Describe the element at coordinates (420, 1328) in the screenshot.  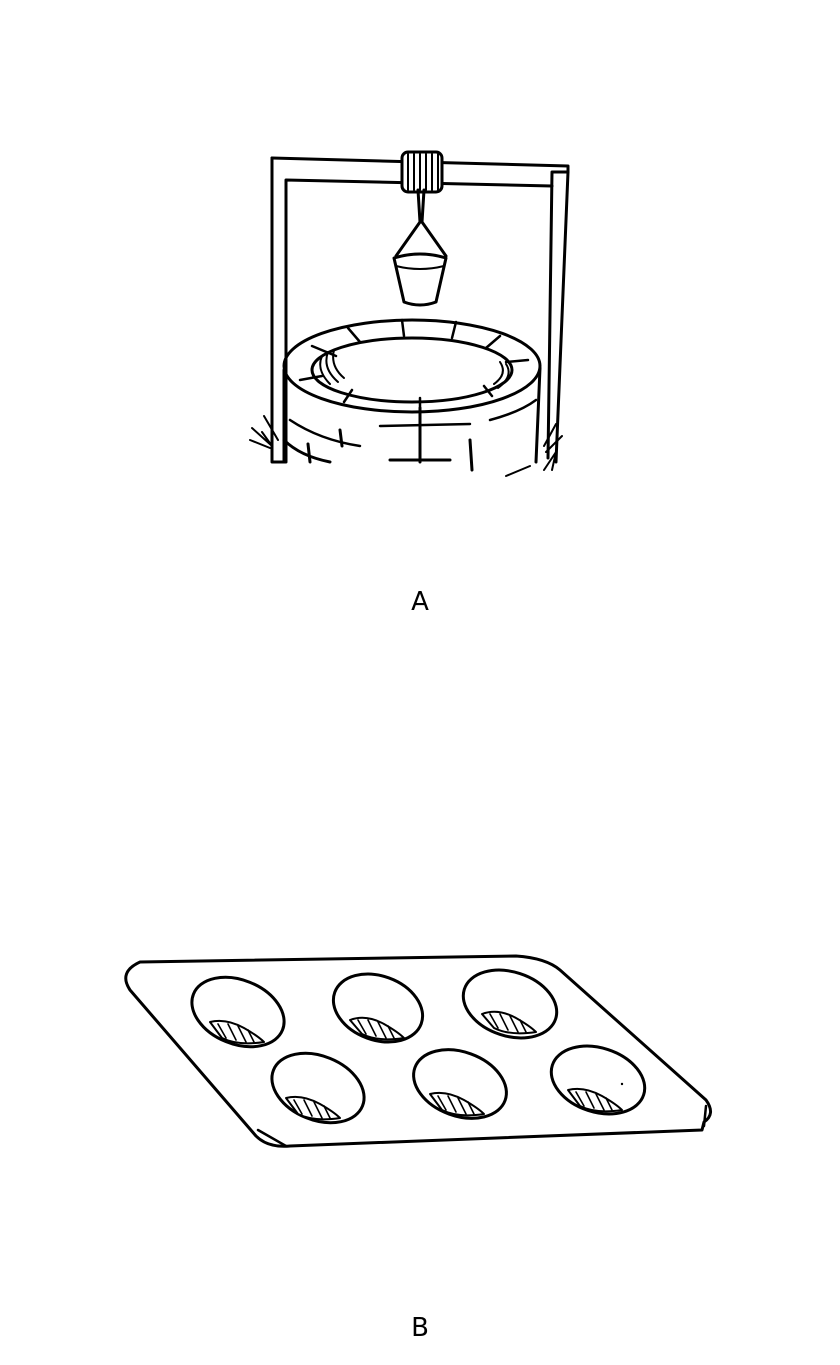
I see `figure-b-label: B` at that location.